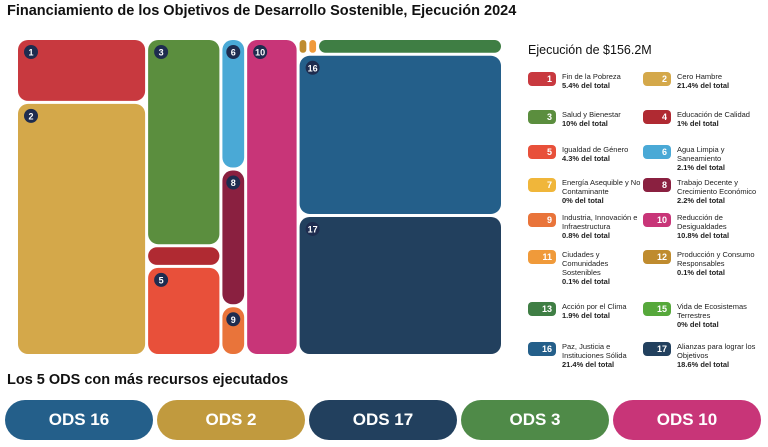 The width and height of the screenshot is (768, 447). I want to click on legend-icon: 6, so click(657, 152).